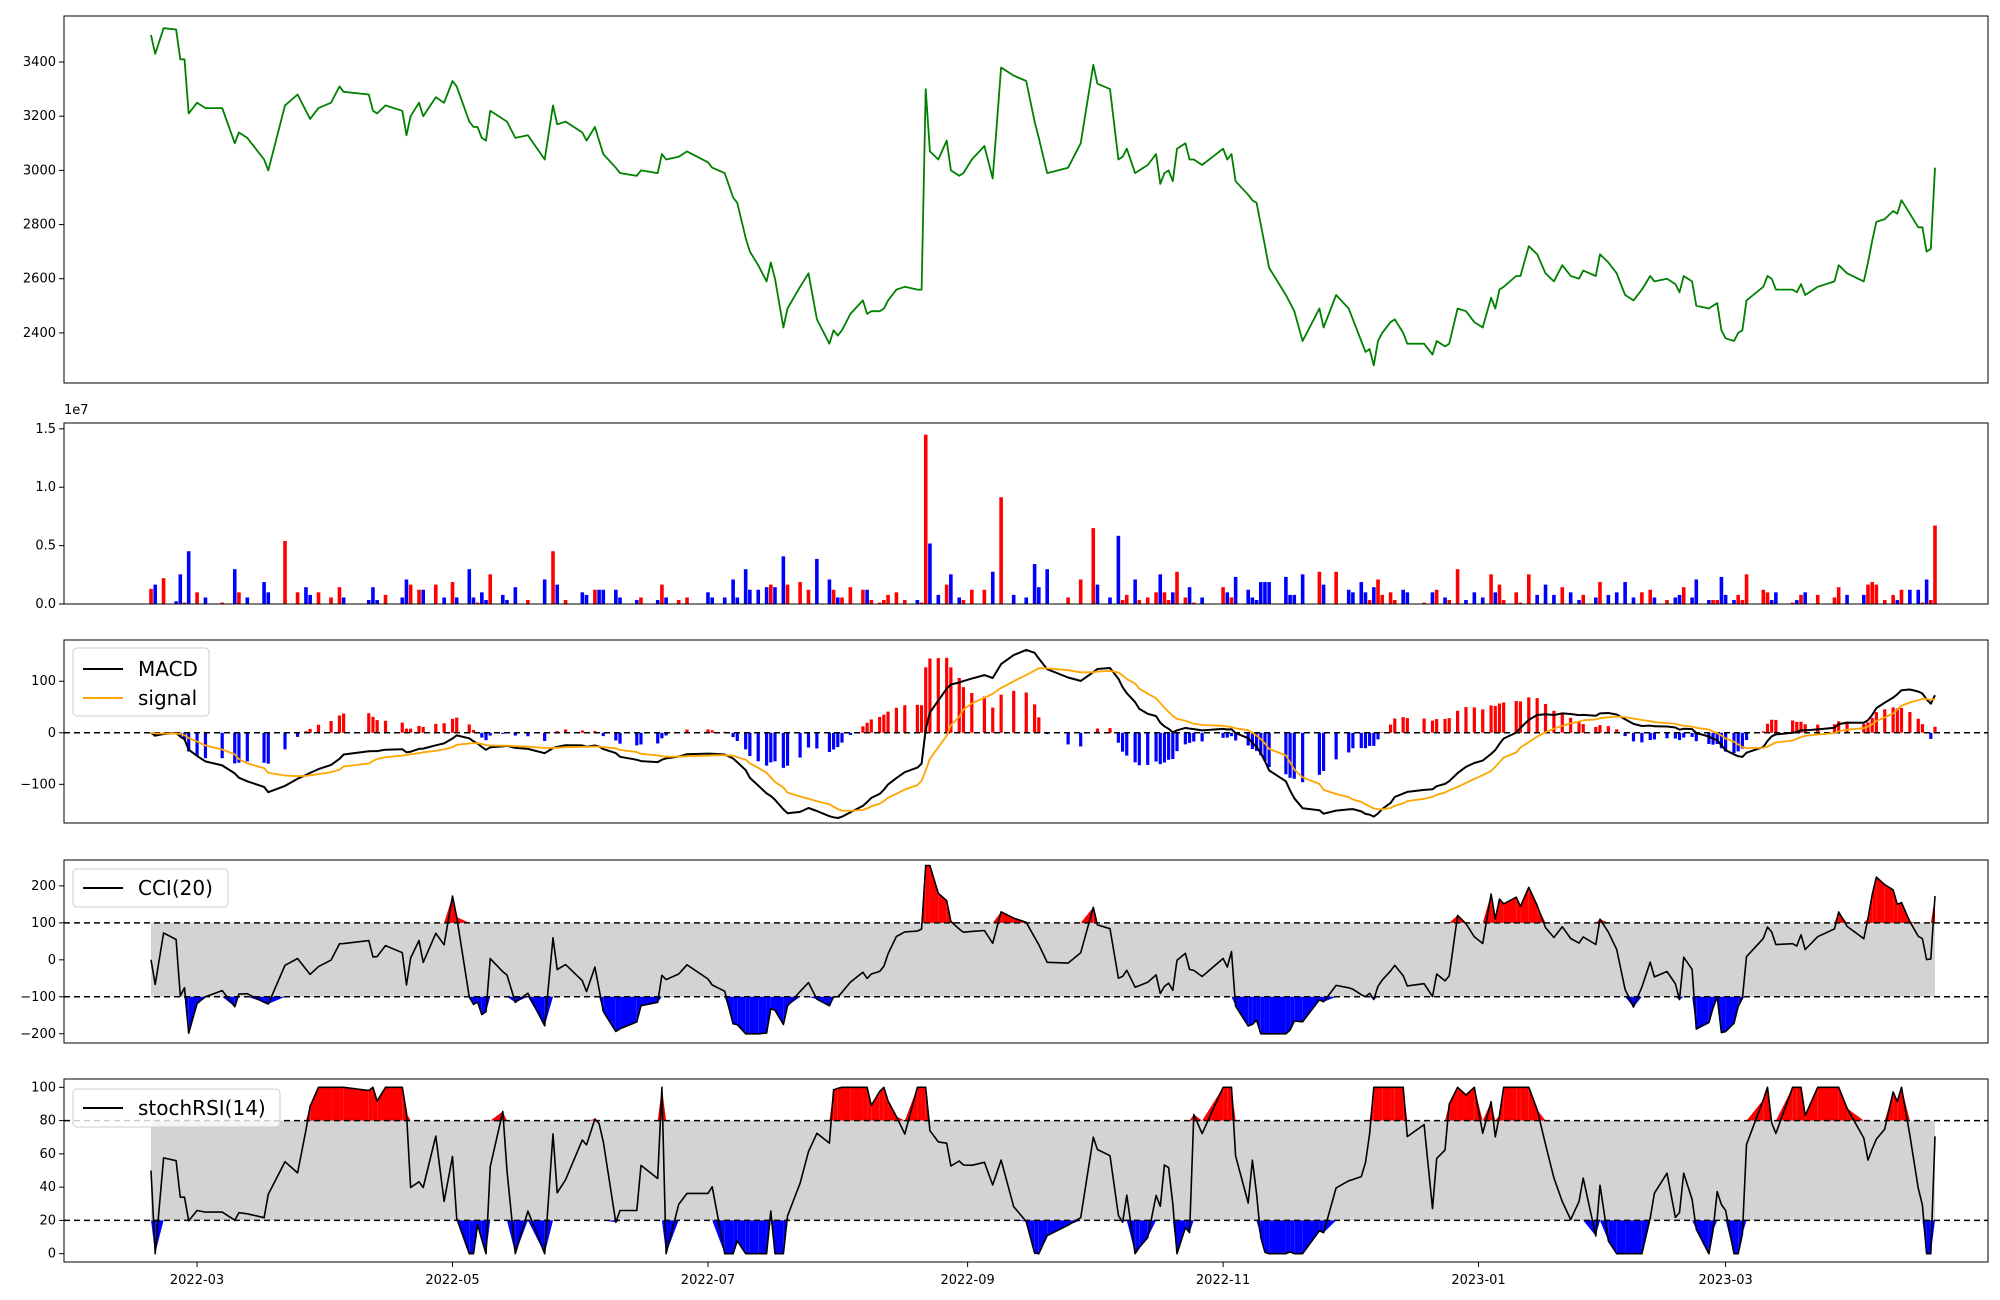 The image size is (2000, 1300). Describe the element at coordinates (176, 1108) in the screenshot. I see `stochrsi-legend: stochRSI(14)` at that location.